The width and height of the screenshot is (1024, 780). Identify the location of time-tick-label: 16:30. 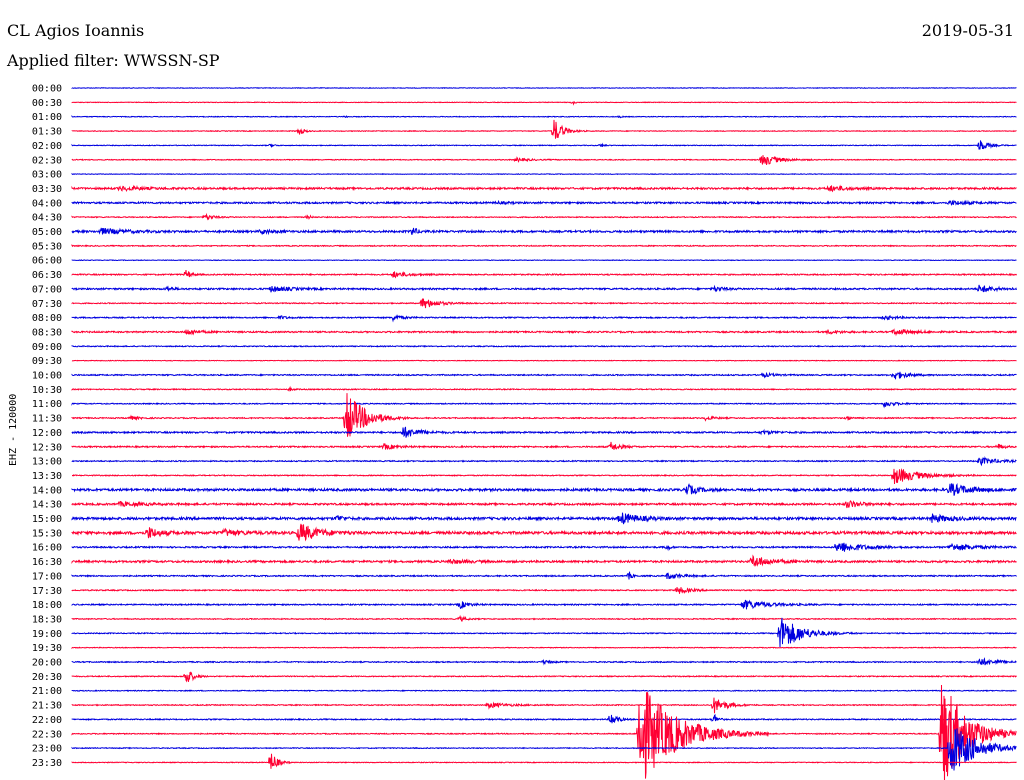
(47, 562).